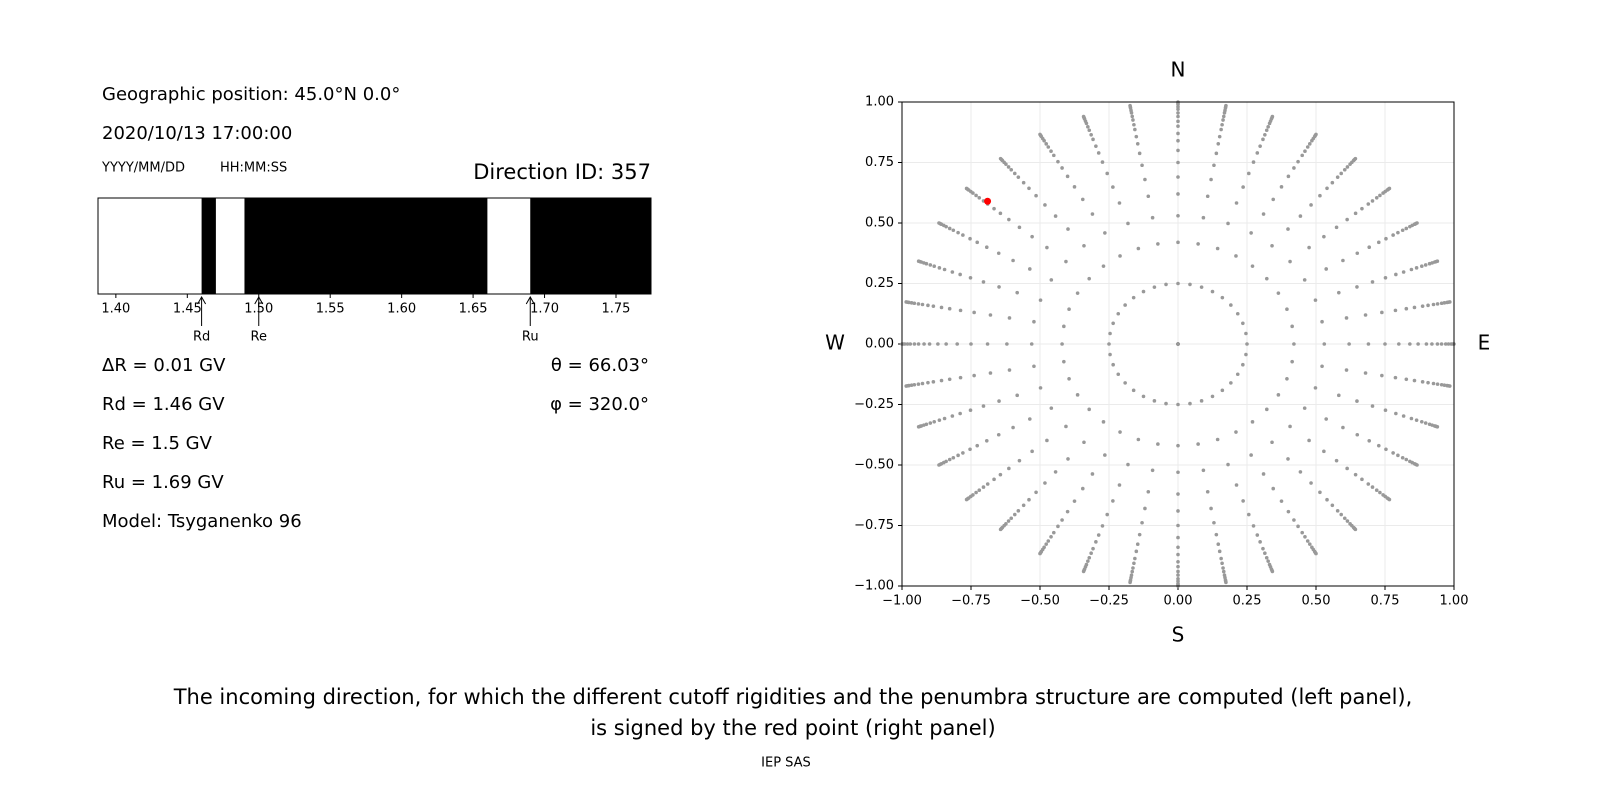  Describe the element at coordinates (835, 343) in the screenshot. I see `compass-west: W` at that location.